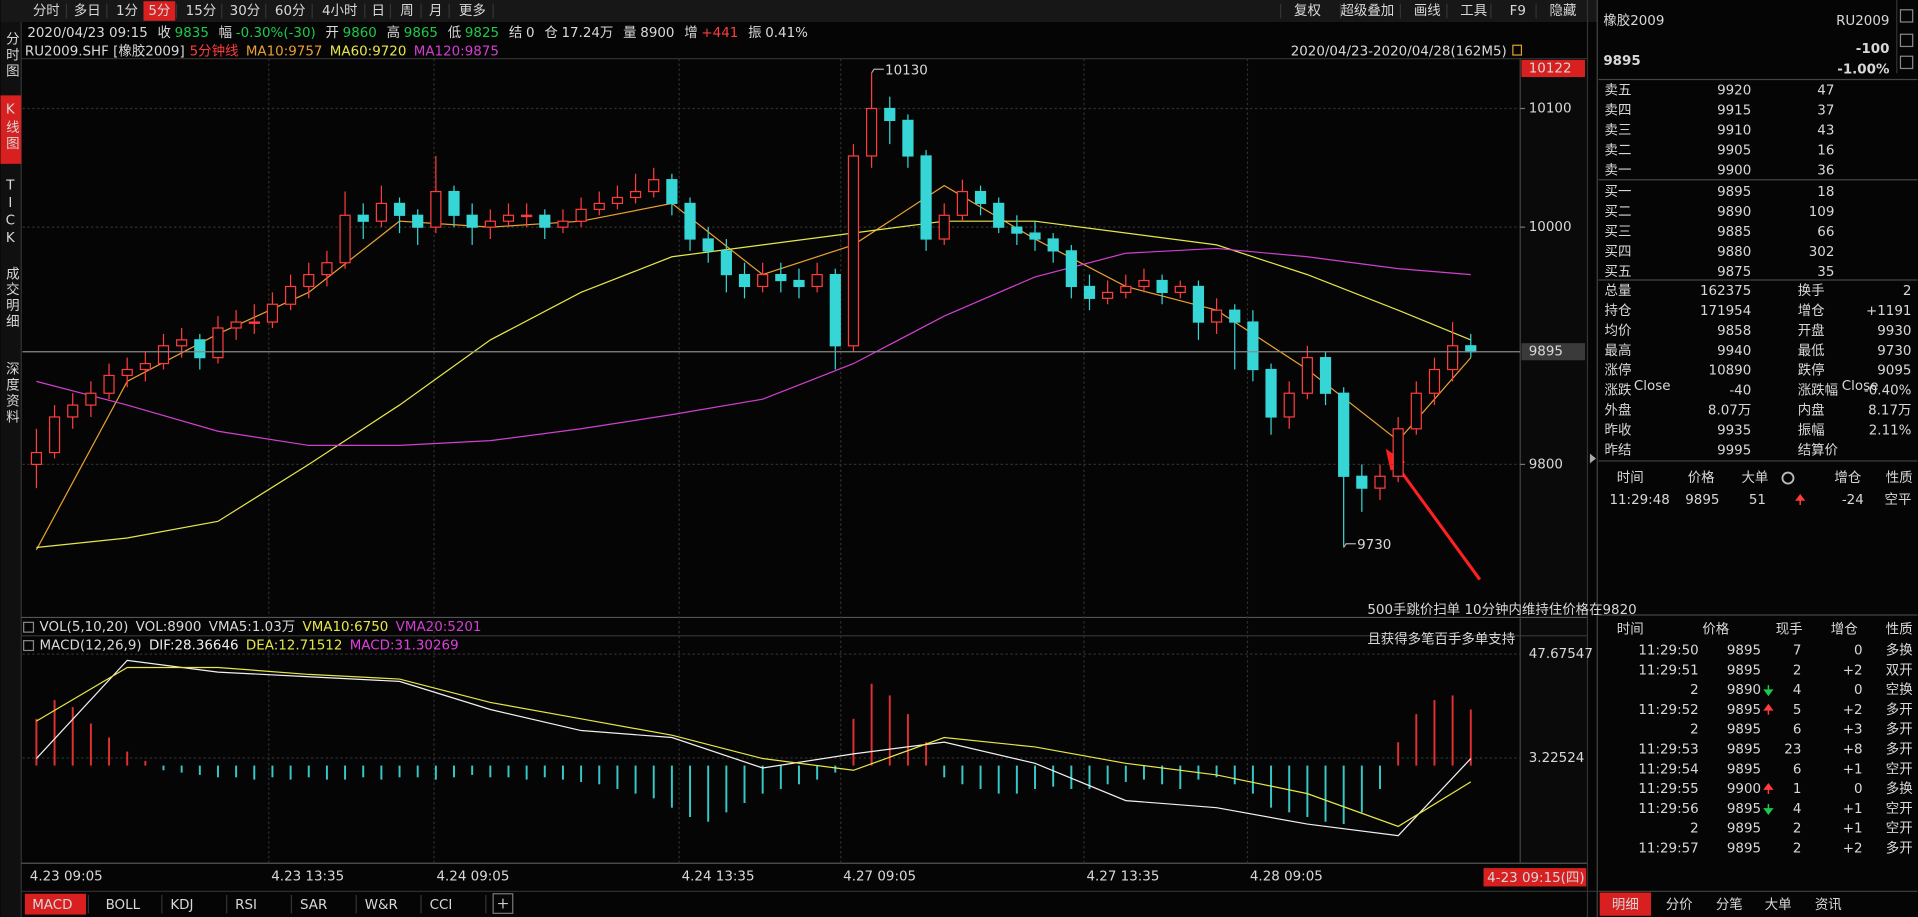  What do you see at coordinates (52, 905) in the screenshot?
I see `indicator-tab: MACD` at bounding box center [52, 905].